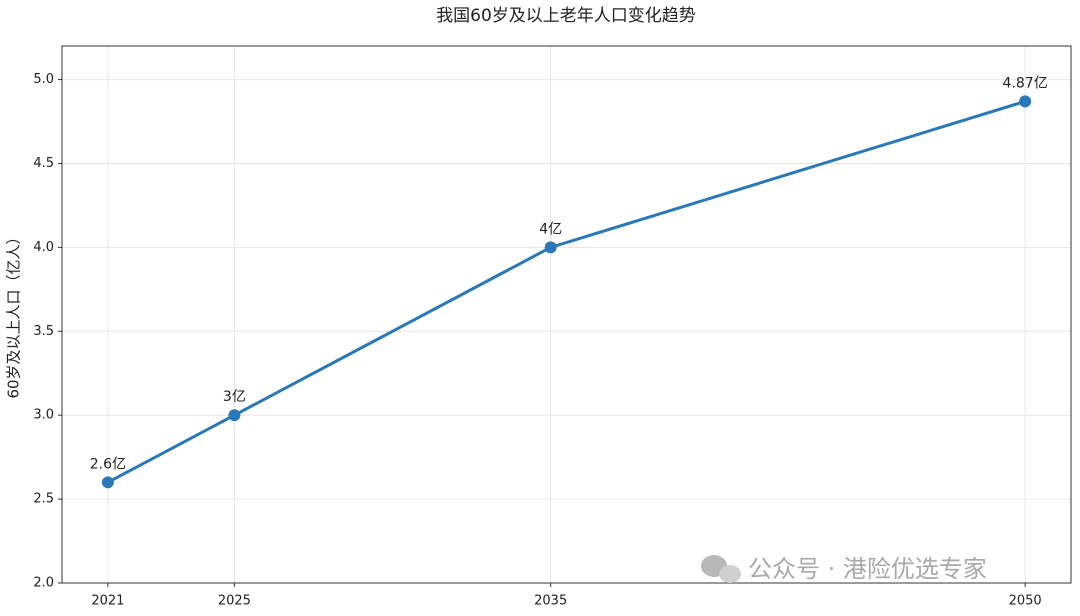  I want to click on chart-title: 我国60岁及以上老年人口变化趋势, so click(566, 16).